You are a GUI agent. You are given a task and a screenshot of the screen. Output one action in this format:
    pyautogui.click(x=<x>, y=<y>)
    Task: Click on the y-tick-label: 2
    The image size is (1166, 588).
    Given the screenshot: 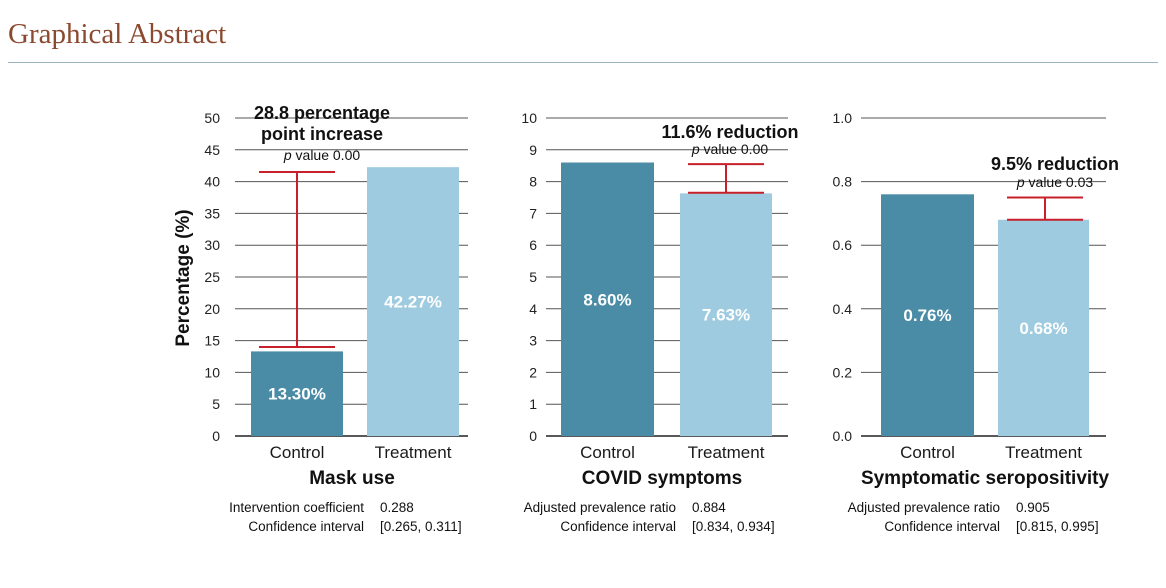 What is the action you would take?
    pyautogui.click(x=533, y=372)
    